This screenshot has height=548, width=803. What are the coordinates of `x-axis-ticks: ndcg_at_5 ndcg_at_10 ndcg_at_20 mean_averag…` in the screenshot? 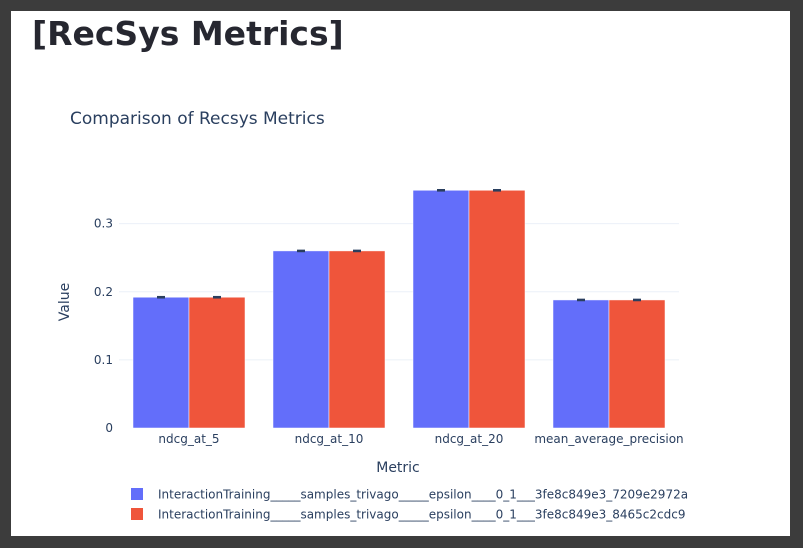 It's located at (420, 439).